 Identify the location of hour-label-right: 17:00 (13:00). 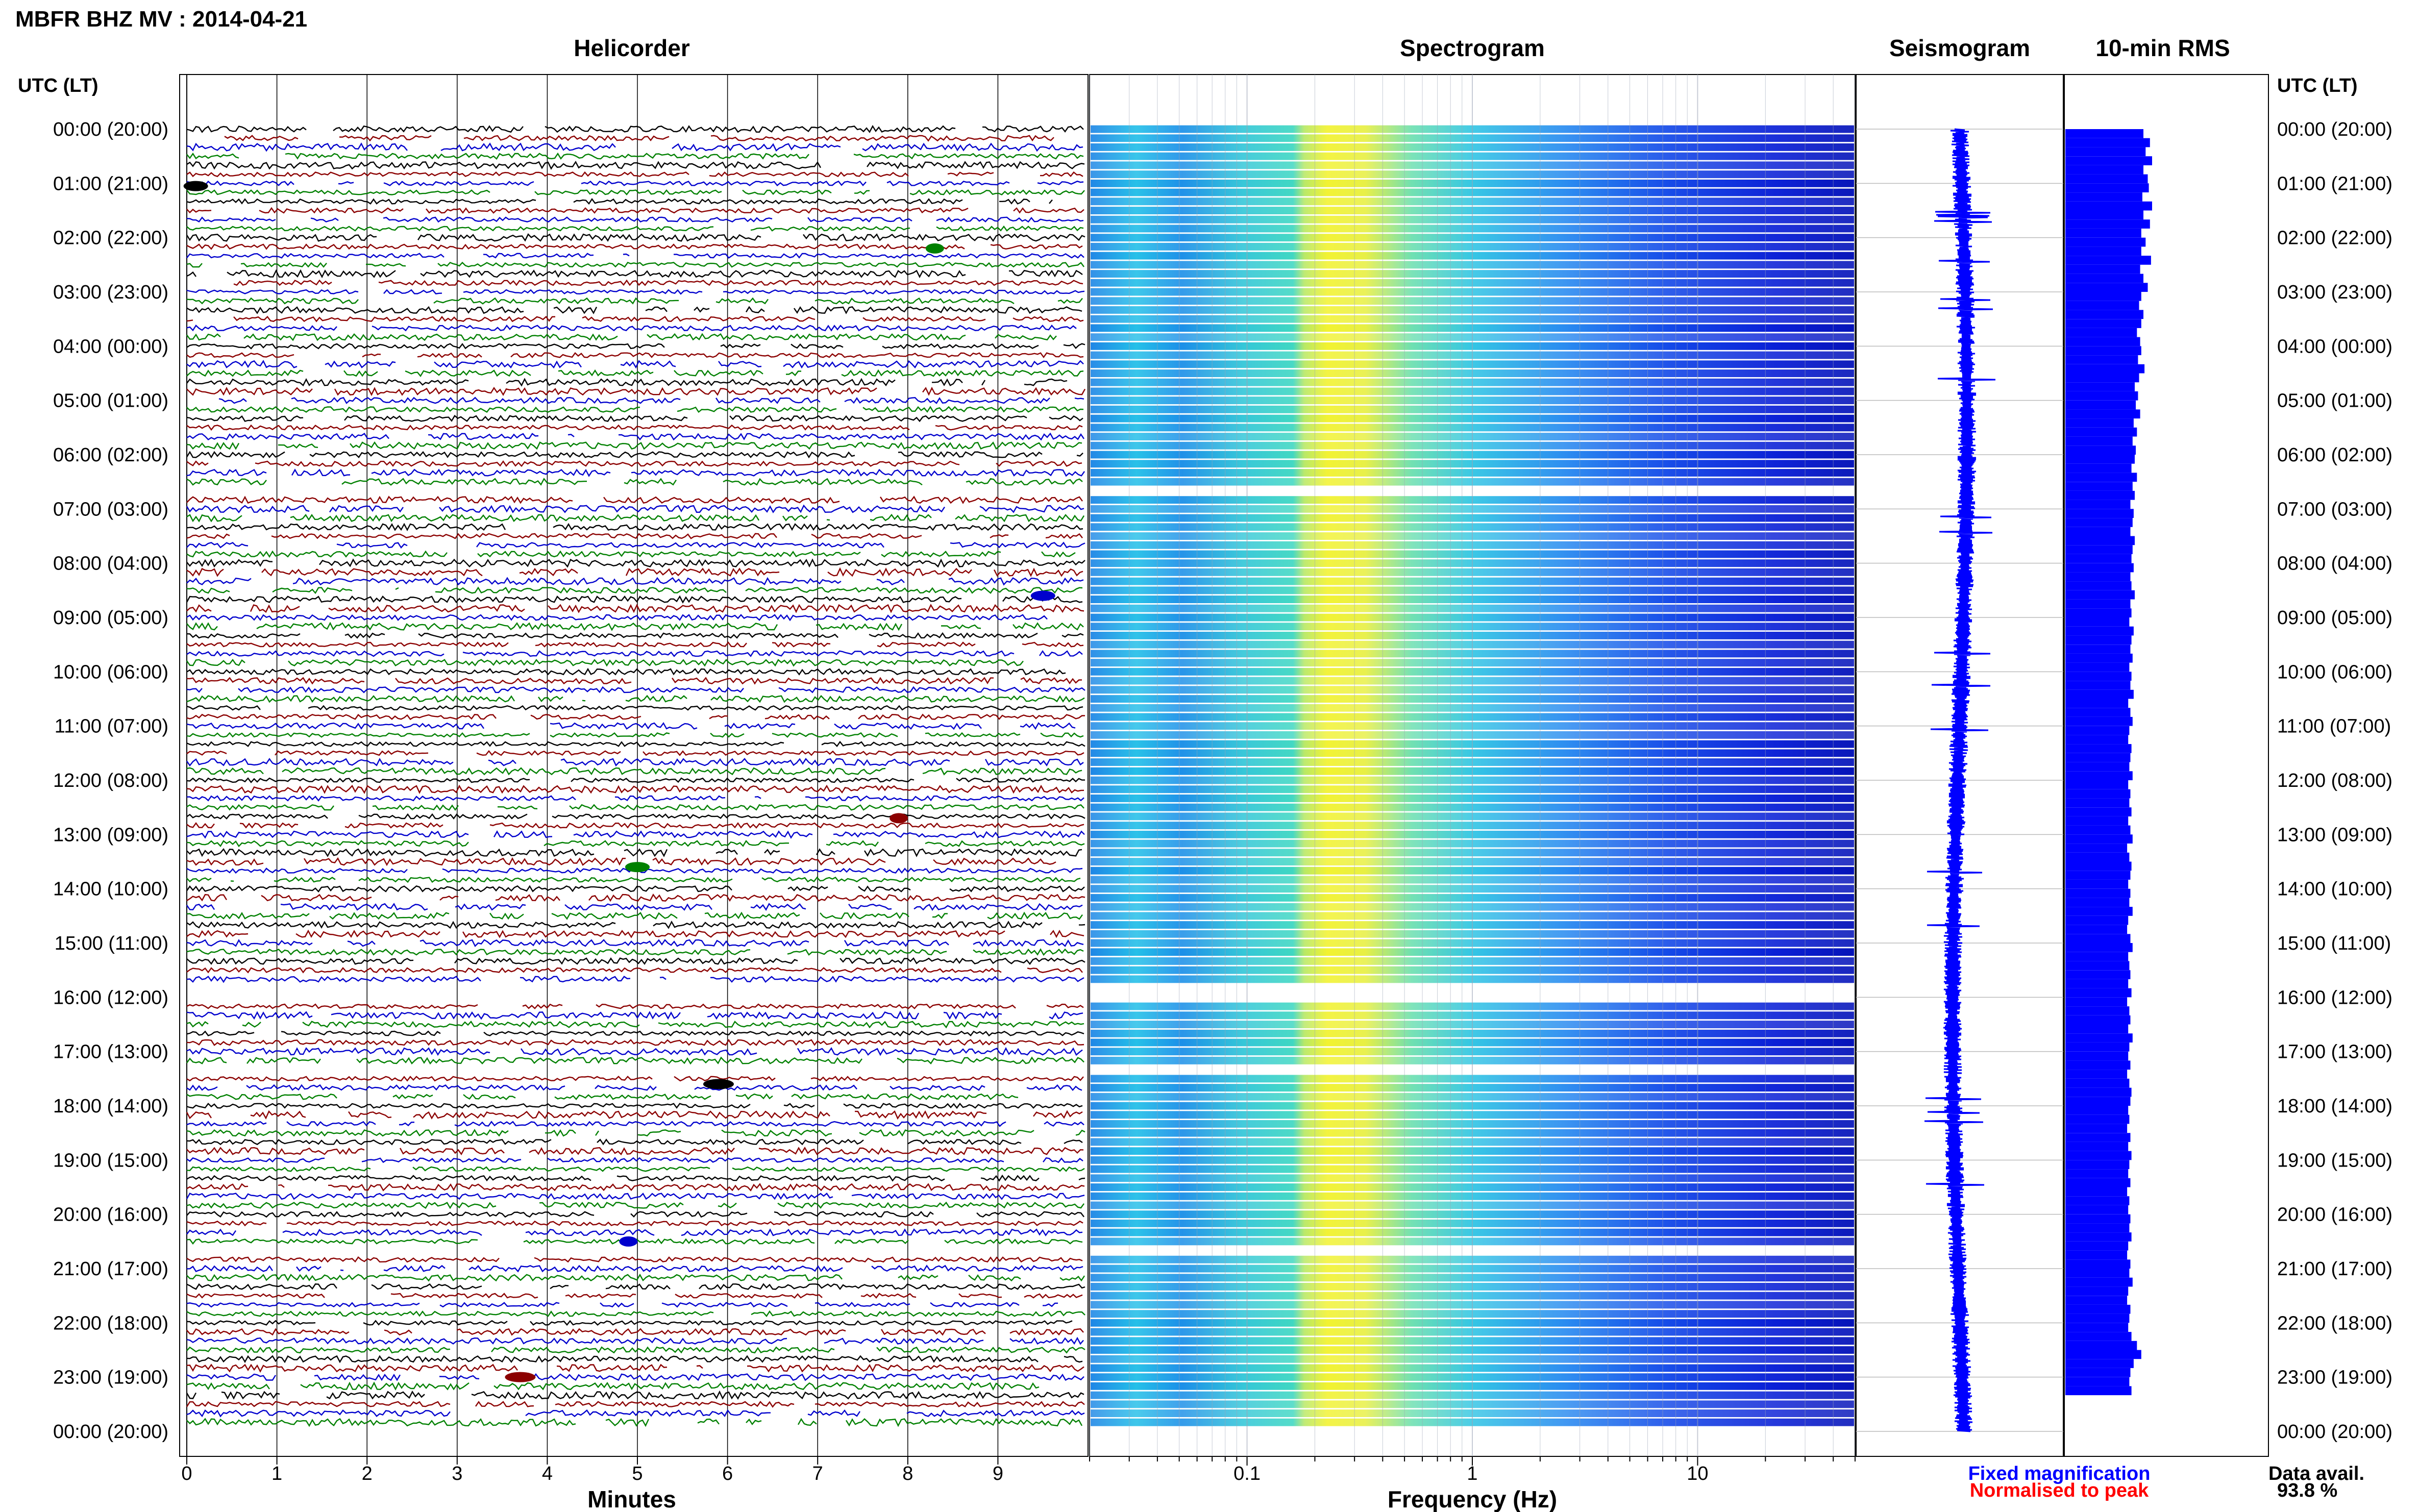
(2334, 1052).